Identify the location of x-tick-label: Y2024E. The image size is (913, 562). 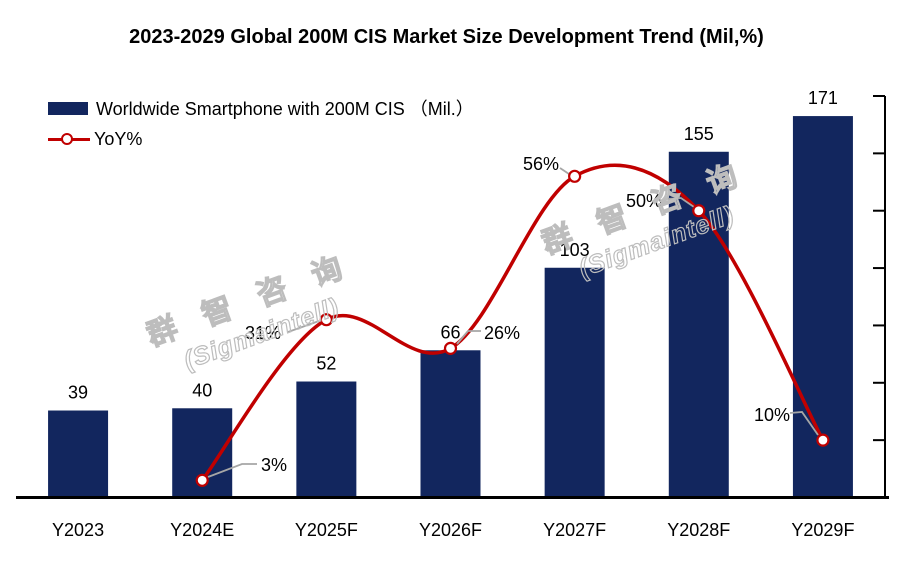
(202, 530).